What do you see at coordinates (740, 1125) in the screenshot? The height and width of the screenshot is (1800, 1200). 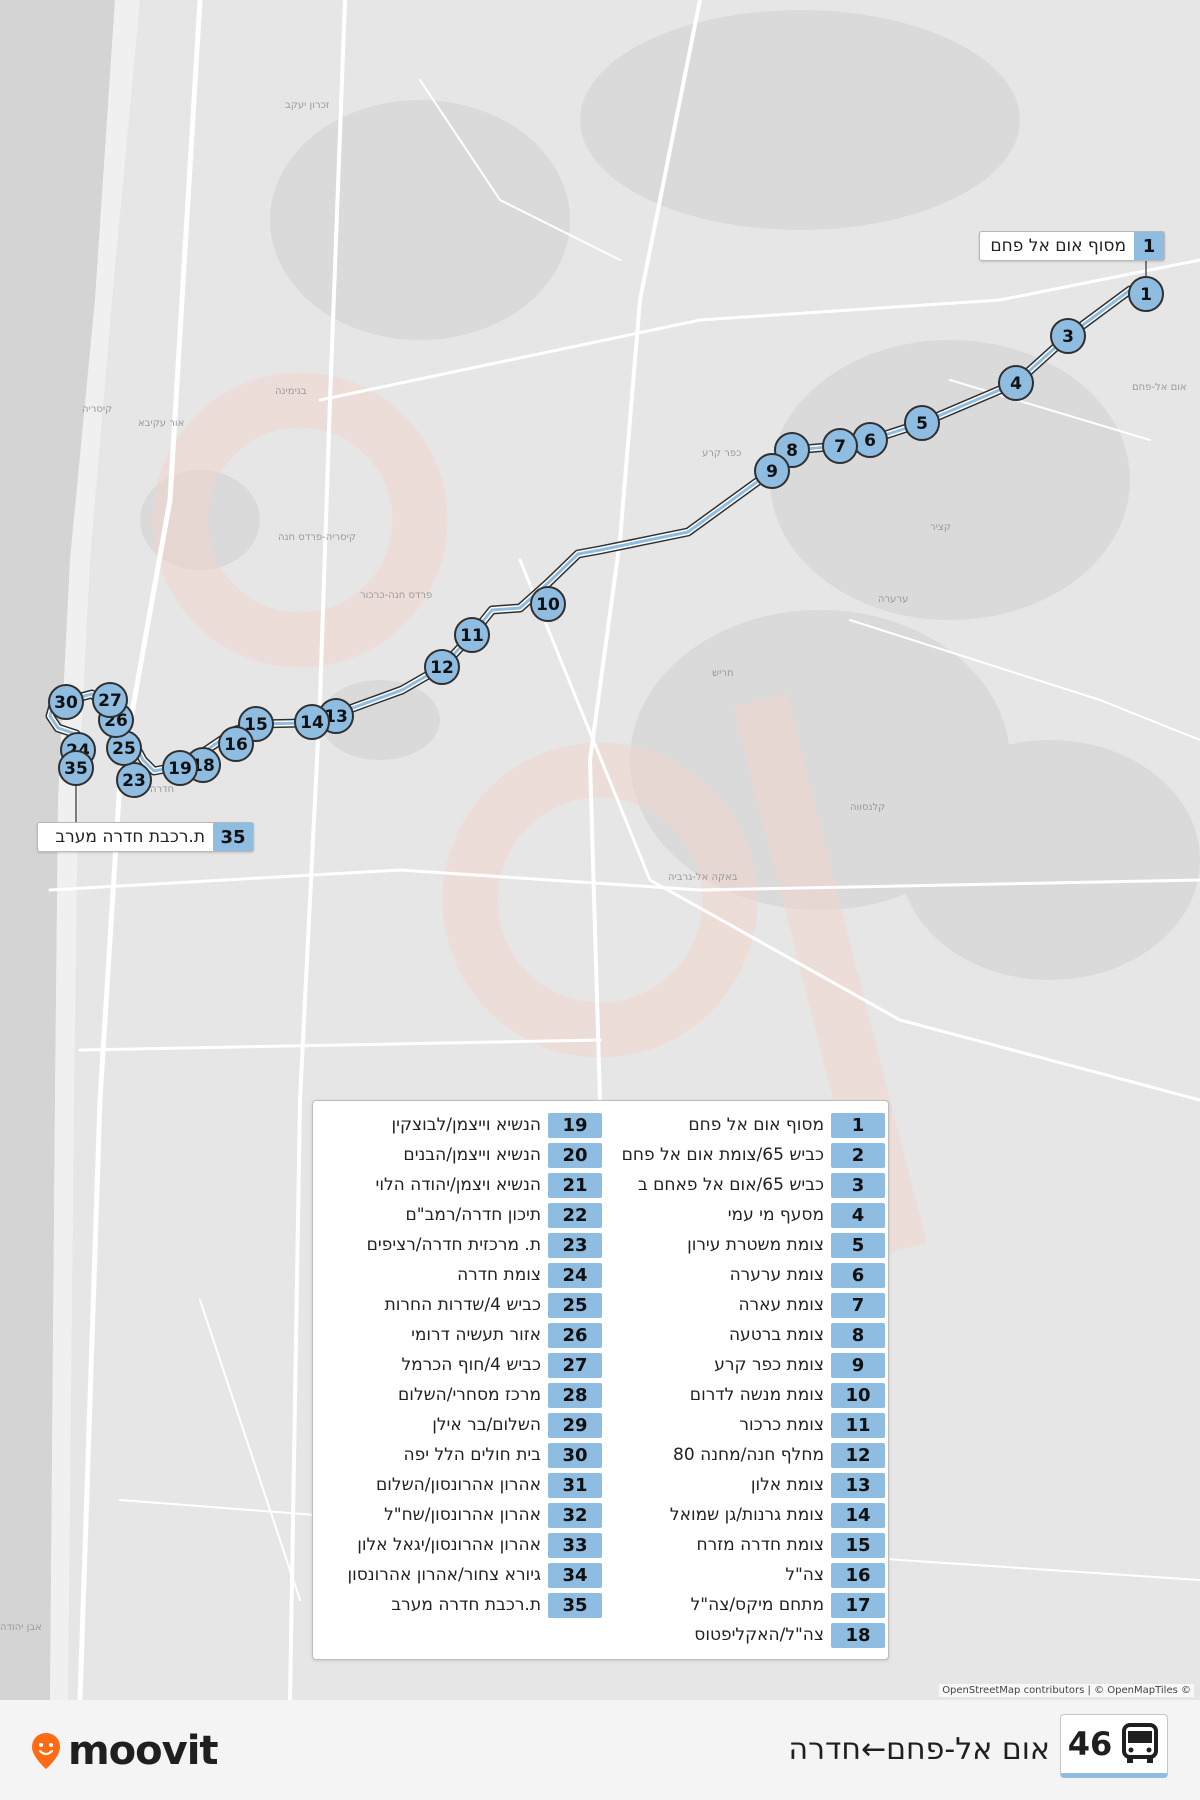 I see `stop-list-item: מסוף אום אל פחם 1` at bounding box center [740, 1125].